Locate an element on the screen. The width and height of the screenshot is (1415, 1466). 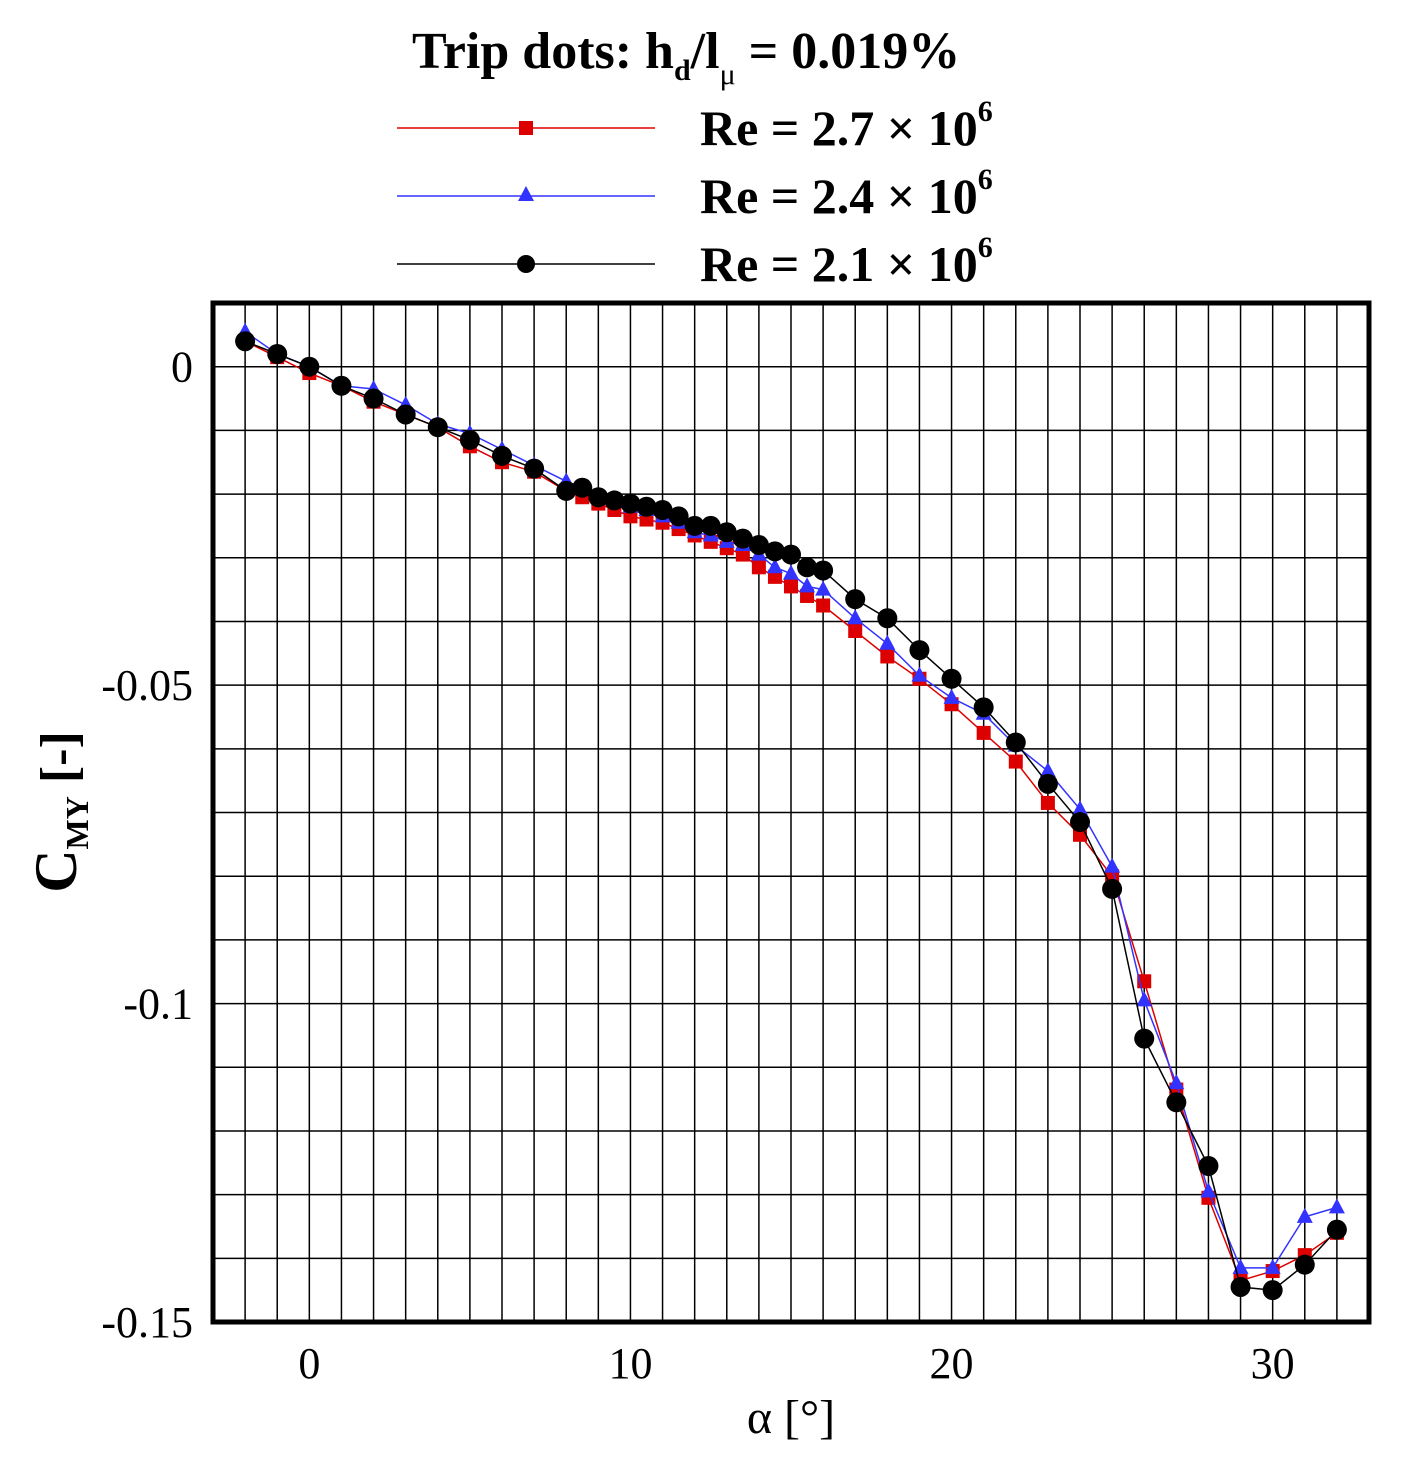
legend-label-1: Re = 2.4 × 106 is located at coordinates (846, 193).